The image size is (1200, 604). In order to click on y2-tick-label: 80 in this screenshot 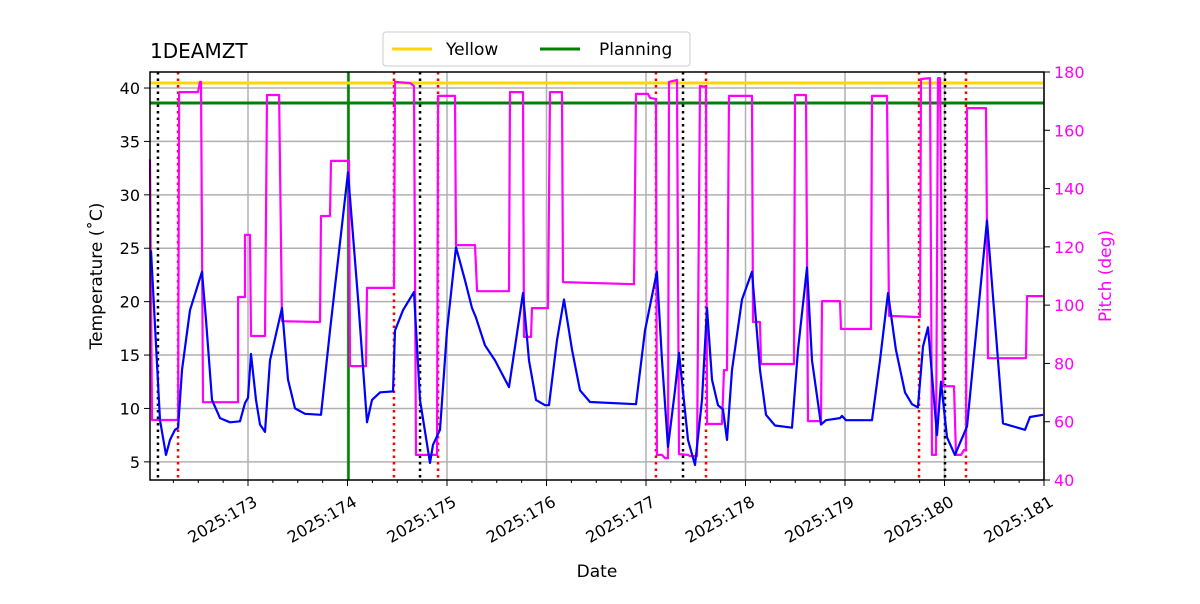, I will do `click(1064, 363)`.